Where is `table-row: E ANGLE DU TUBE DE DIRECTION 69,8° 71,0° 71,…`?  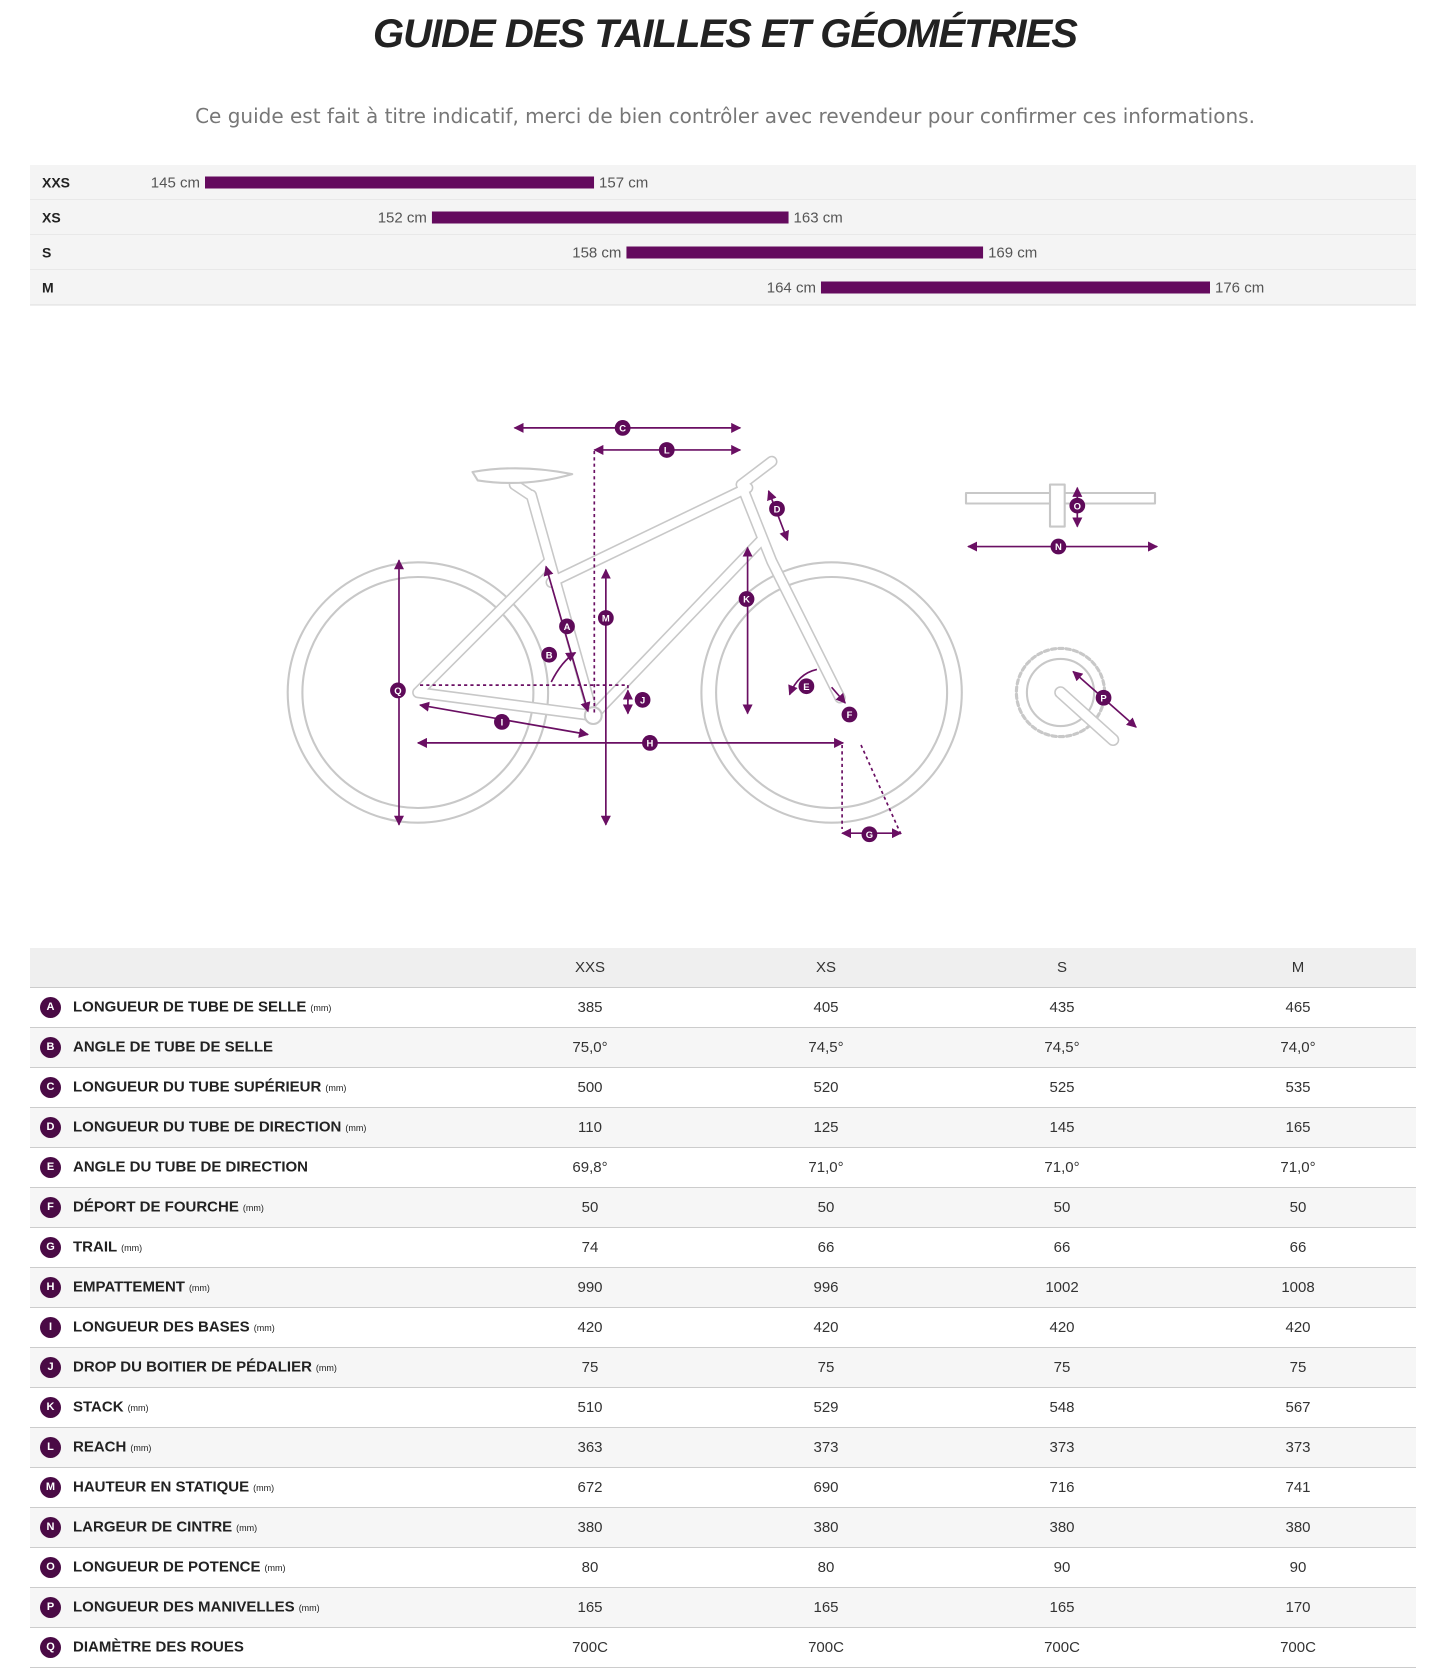 table-row: E ANGLE DU TUBE DE DIRECTION 69,8° 71,0° 71,… is located at coordinates (723, 1167).